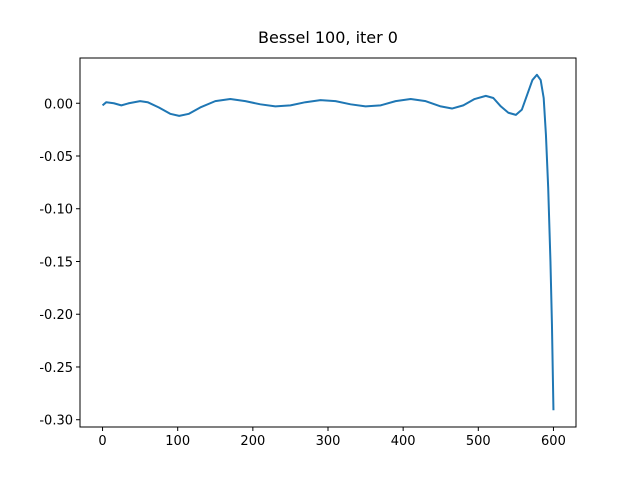 The width and height of the screenshot is (640, 484). What do you see at coordinates (56, 315) in the screenshot?
I see `y-tick-label: -0.20` at bounding box center [56, 315].